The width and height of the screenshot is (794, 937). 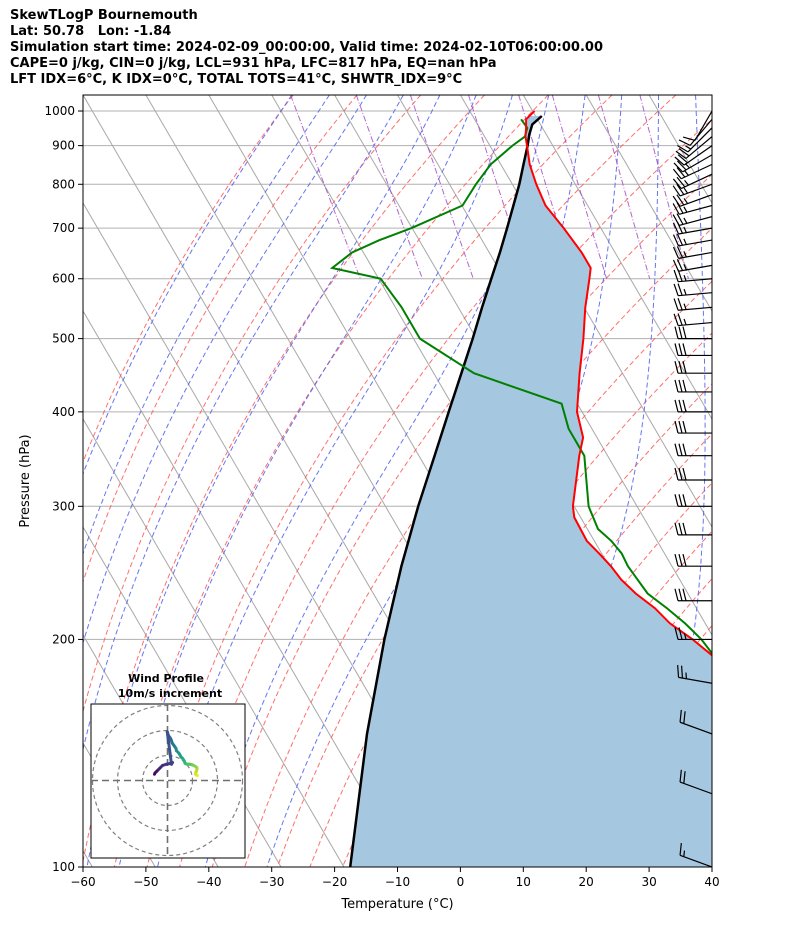 I want to click on x-tick-label: 20, so click(x=586, y=882).